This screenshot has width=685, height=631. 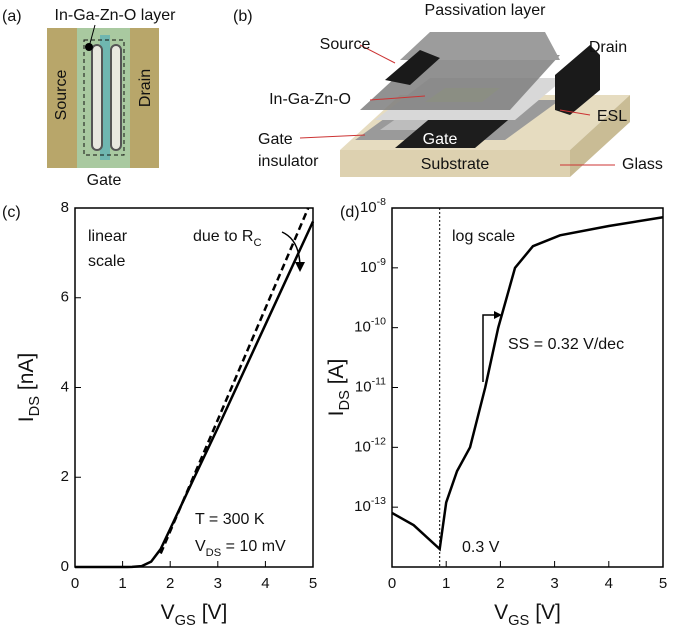 I want to click on panel-label: (a), so click(x=12, y=16).